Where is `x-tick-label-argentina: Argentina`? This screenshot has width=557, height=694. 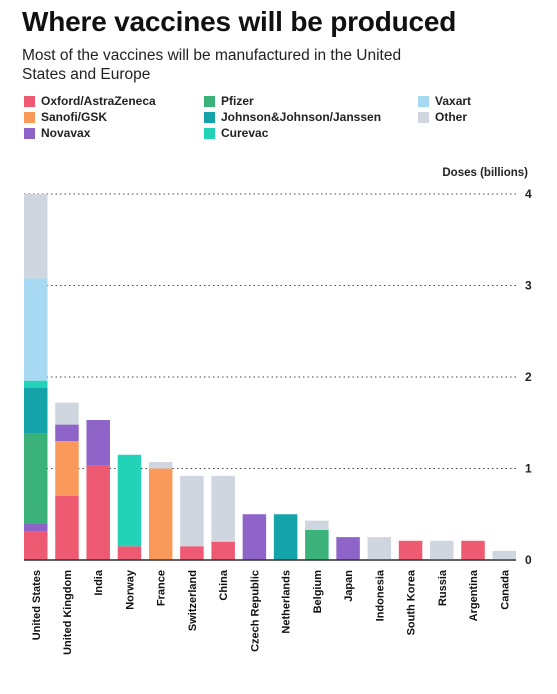 x-tick-label-argentina: Argentina is located at coordinates (474, 595).